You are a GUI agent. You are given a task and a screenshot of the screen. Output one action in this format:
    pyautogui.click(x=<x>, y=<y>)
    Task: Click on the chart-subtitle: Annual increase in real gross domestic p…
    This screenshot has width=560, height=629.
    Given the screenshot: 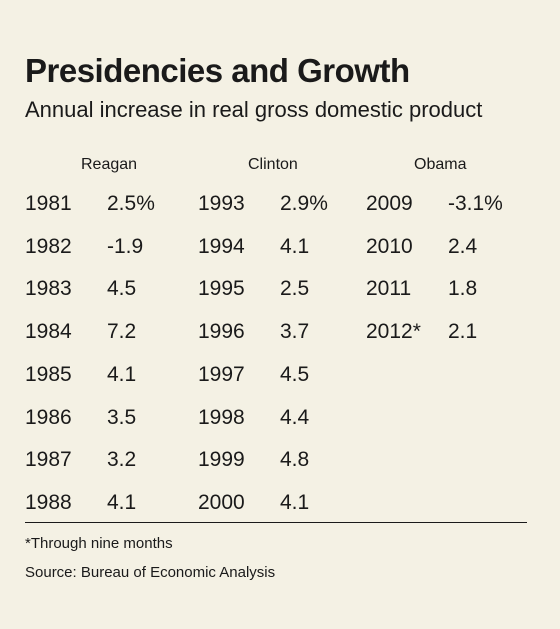 What is the action you would take?
    pyautogui.click(x=254, y=109)
    